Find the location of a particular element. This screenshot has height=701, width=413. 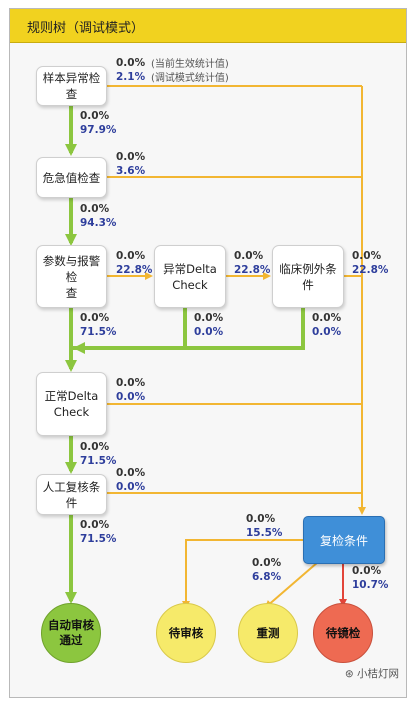

stat-clinical-down-debug: 0.0% is located at coordinates (327, 332).